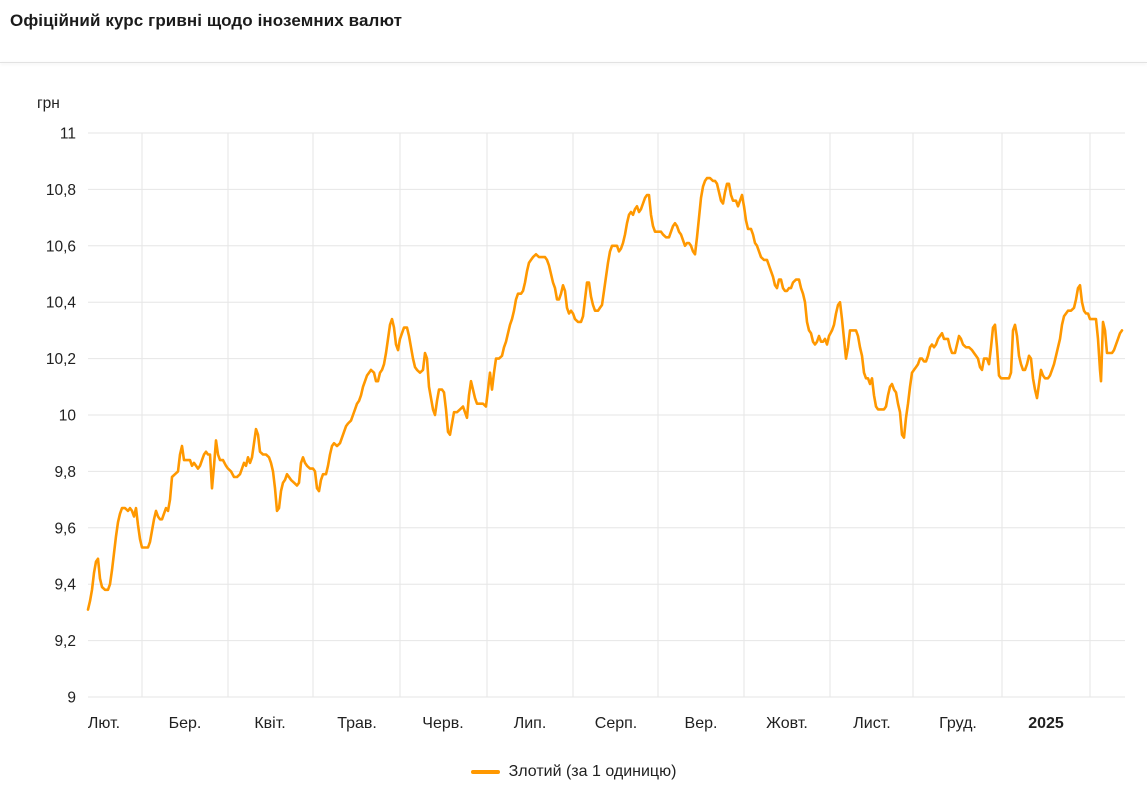 The height and width of the screenshot is (797, 1147). I want to click on y-axis-unit-label: грн, so click(48, 103).